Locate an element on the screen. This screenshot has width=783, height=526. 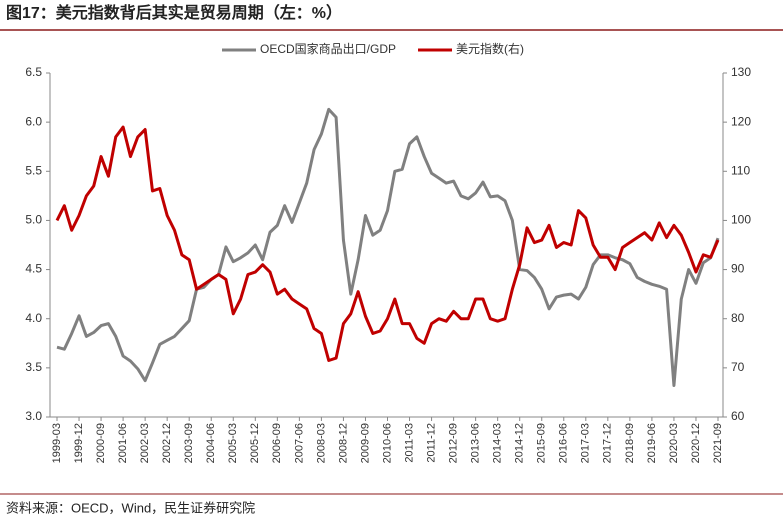
x-tick-label: 2008-03 is located at coordinates (321, 443).